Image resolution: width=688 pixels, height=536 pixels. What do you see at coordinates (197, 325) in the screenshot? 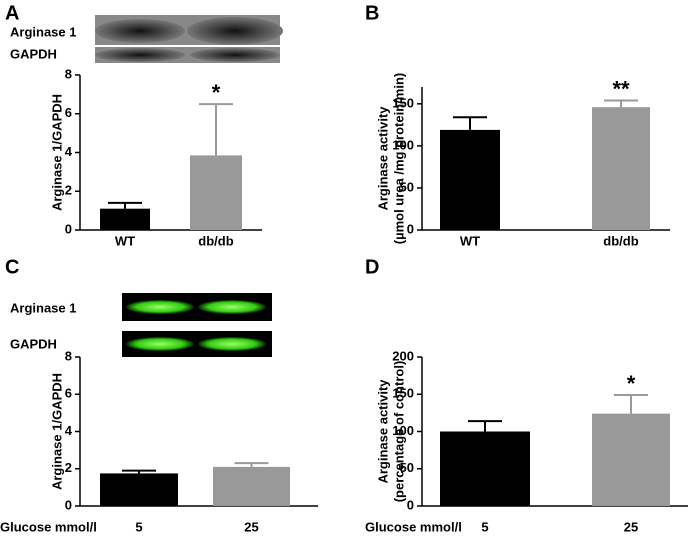
I see `blot-c` at bounding box center [197, 325].